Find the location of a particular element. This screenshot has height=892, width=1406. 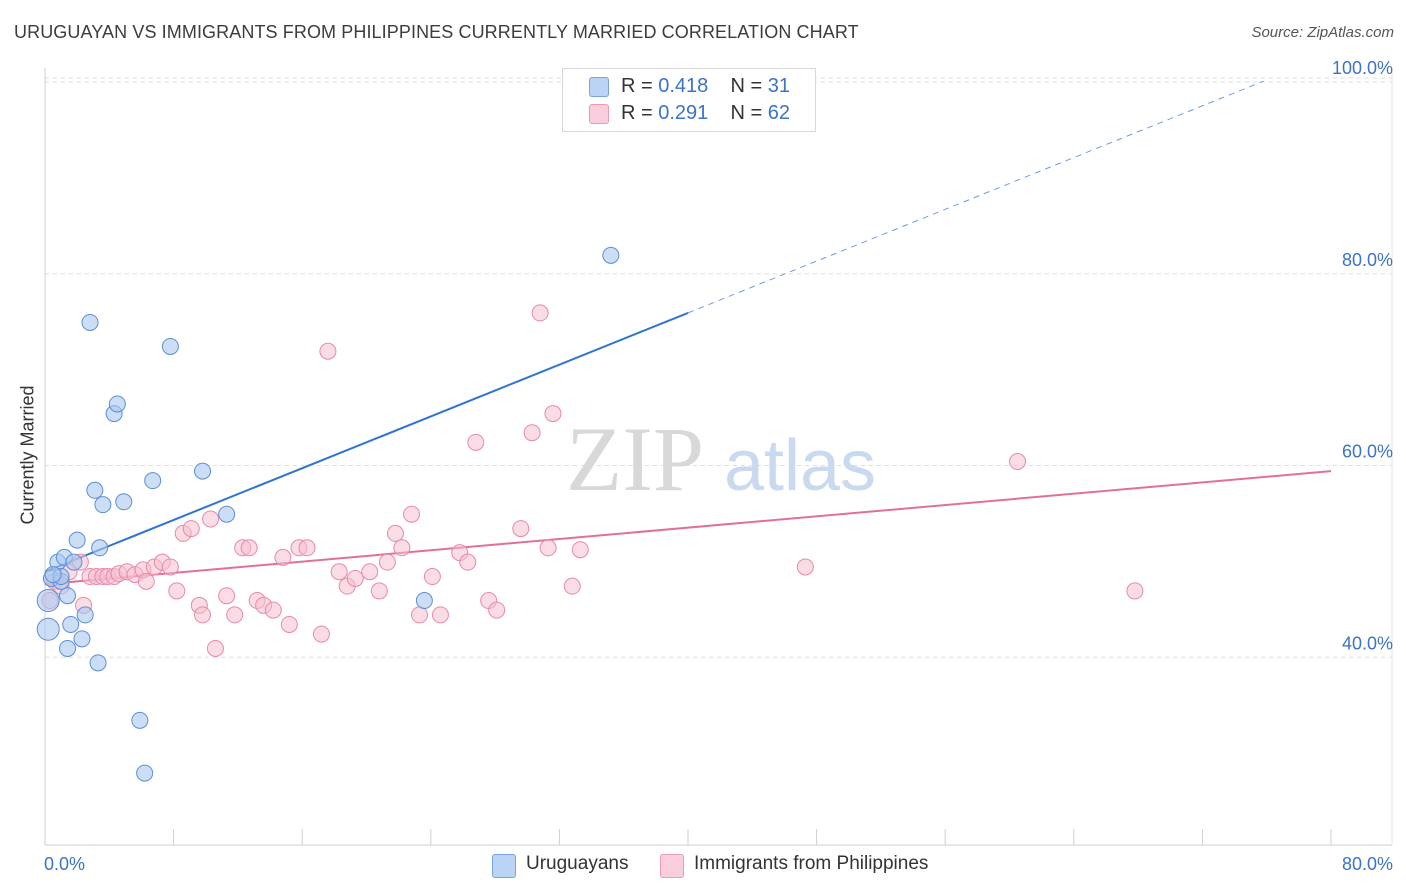

bottom-legend-swatch-blue is located at coordinates (504, 866).